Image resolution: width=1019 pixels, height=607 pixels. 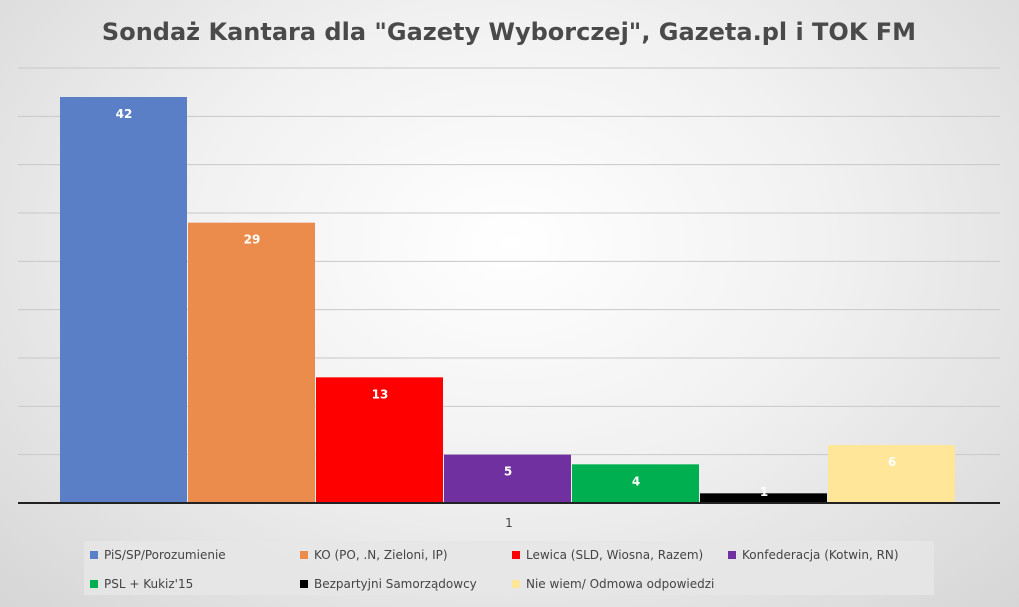 I want to click on data-label-4: 4, so click(x=636, y=481).